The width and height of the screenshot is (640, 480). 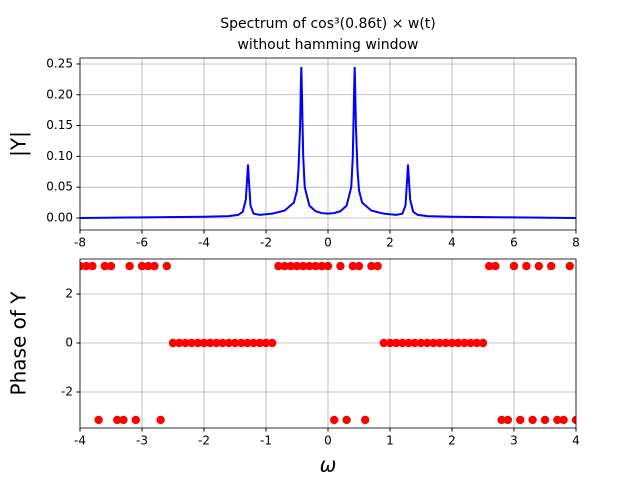 I want to click on x-tick-label: 8, so click(x=576, y=243).